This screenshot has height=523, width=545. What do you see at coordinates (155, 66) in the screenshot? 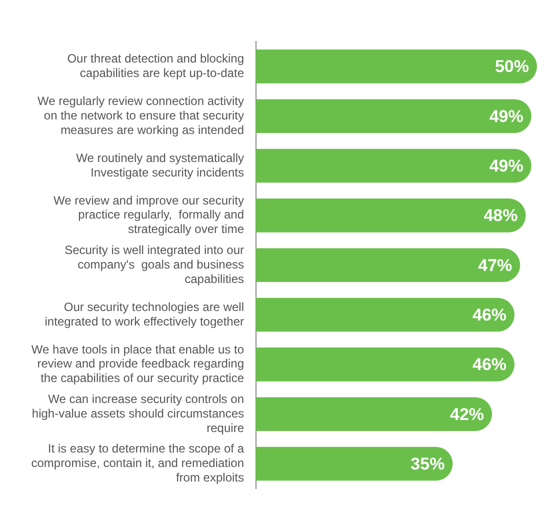
I see `y-tick-label: Our threat detection and blocking capabilities are kept up-to-date` at bounding box center [155, 66].